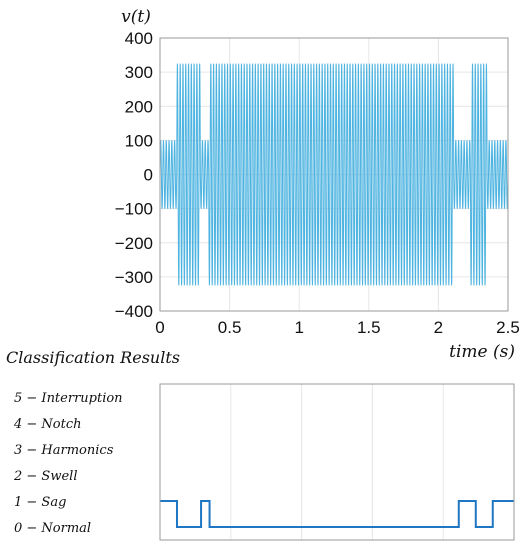 The height and width of the screenshot is (550, 527). Describe the element at coordinates (136, 17) in the screenshot. I see `voltage-y-axis-label: v(t)` at that location.